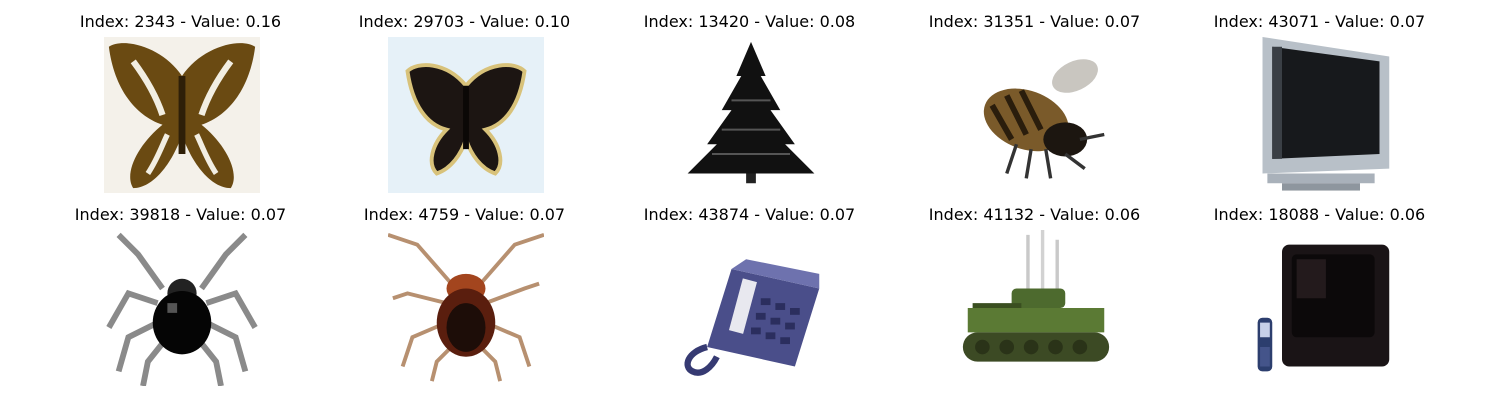 The height and width of the screenshot is (400, 1500). I want to click on cell-title: Index: 31351 - Value: 0.07, so click(1034, 21).